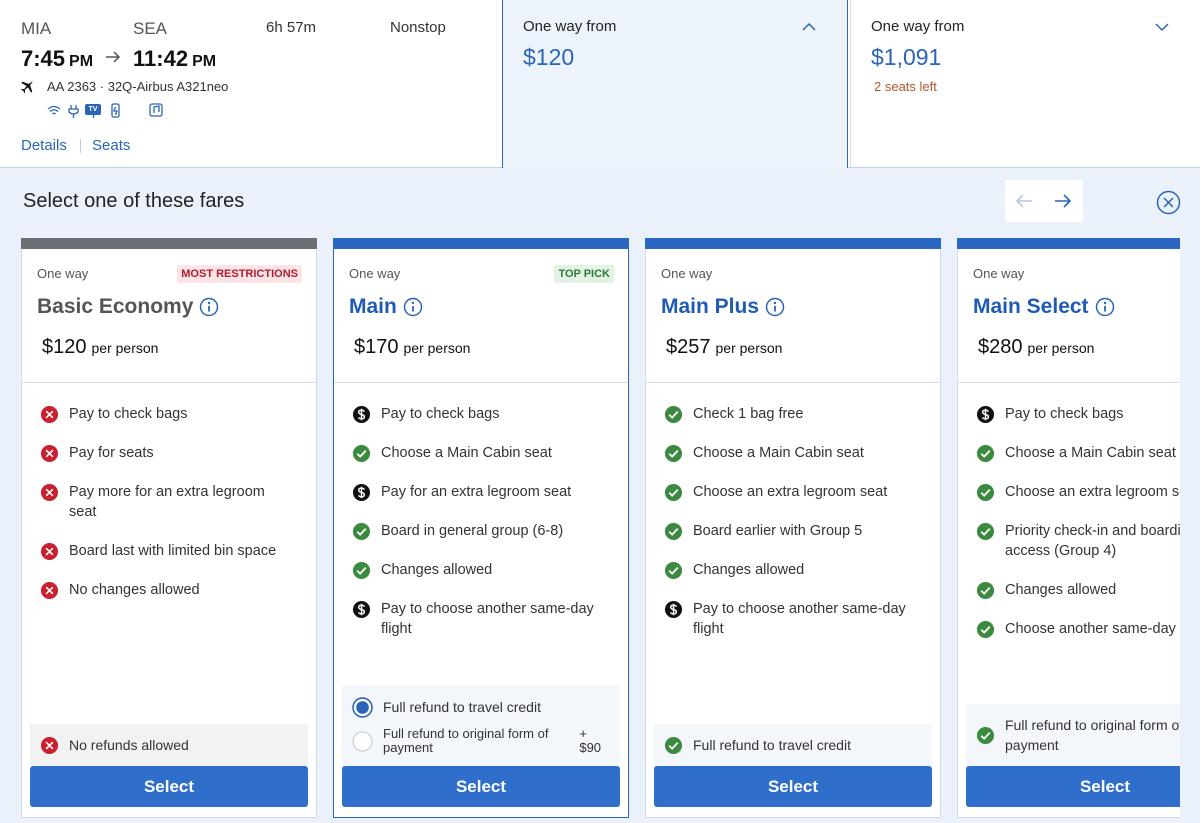  Describe the element at coordinates (81, 61) in the screenshot. I see `depart-period: PM` at that location.